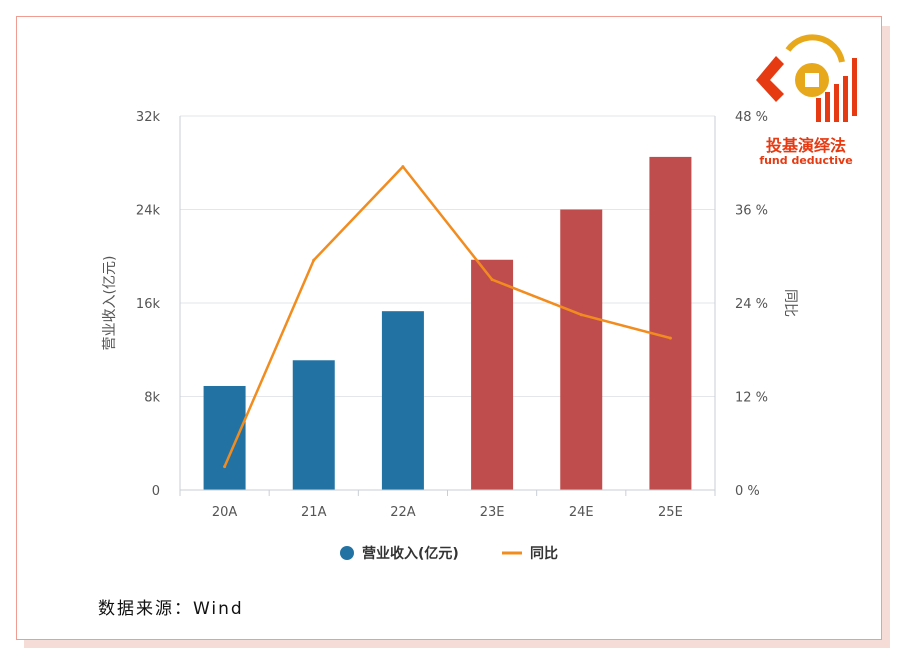 The image size is (900, 660). What do you see at coordinates (751, 398) in the screenshot?
I see `right-tick-label: 12 %` at bounding box center [751, 398].